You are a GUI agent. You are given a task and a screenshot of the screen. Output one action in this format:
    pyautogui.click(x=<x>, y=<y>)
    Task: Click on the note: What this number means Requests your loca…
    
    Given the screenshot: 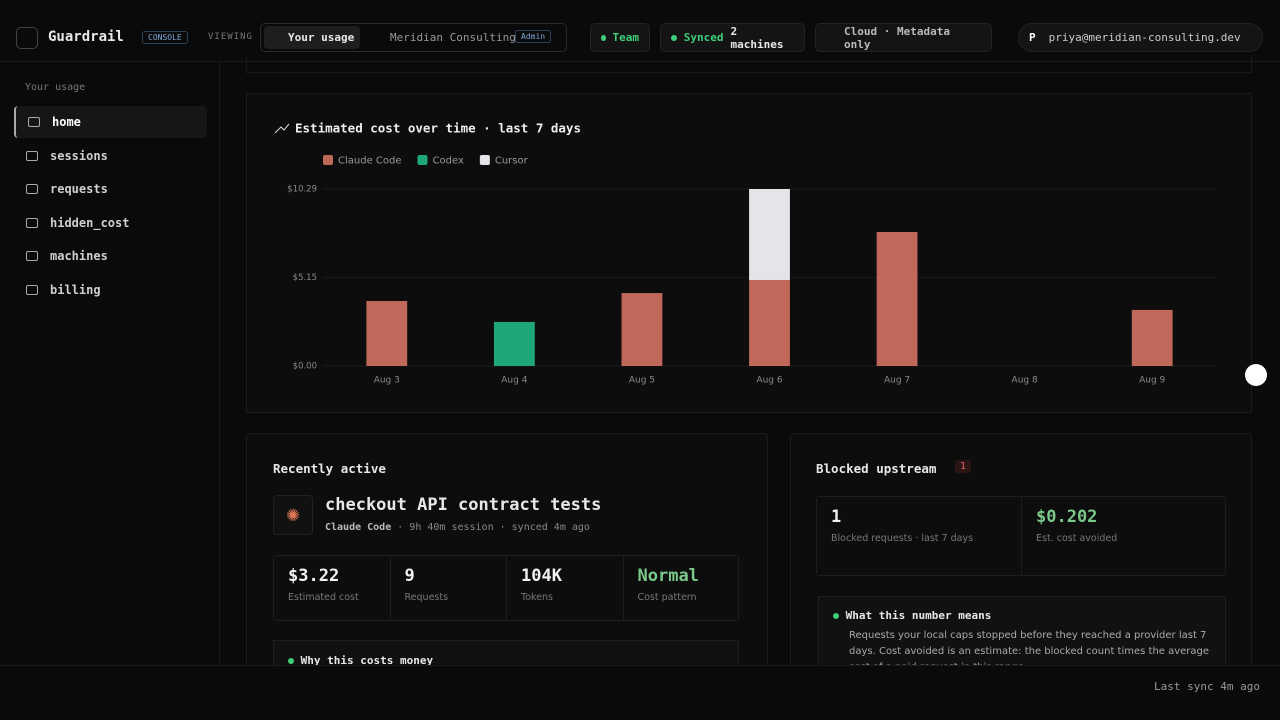 What is the action you would take?
    pyautogui.click(x=1022, y=636)
    